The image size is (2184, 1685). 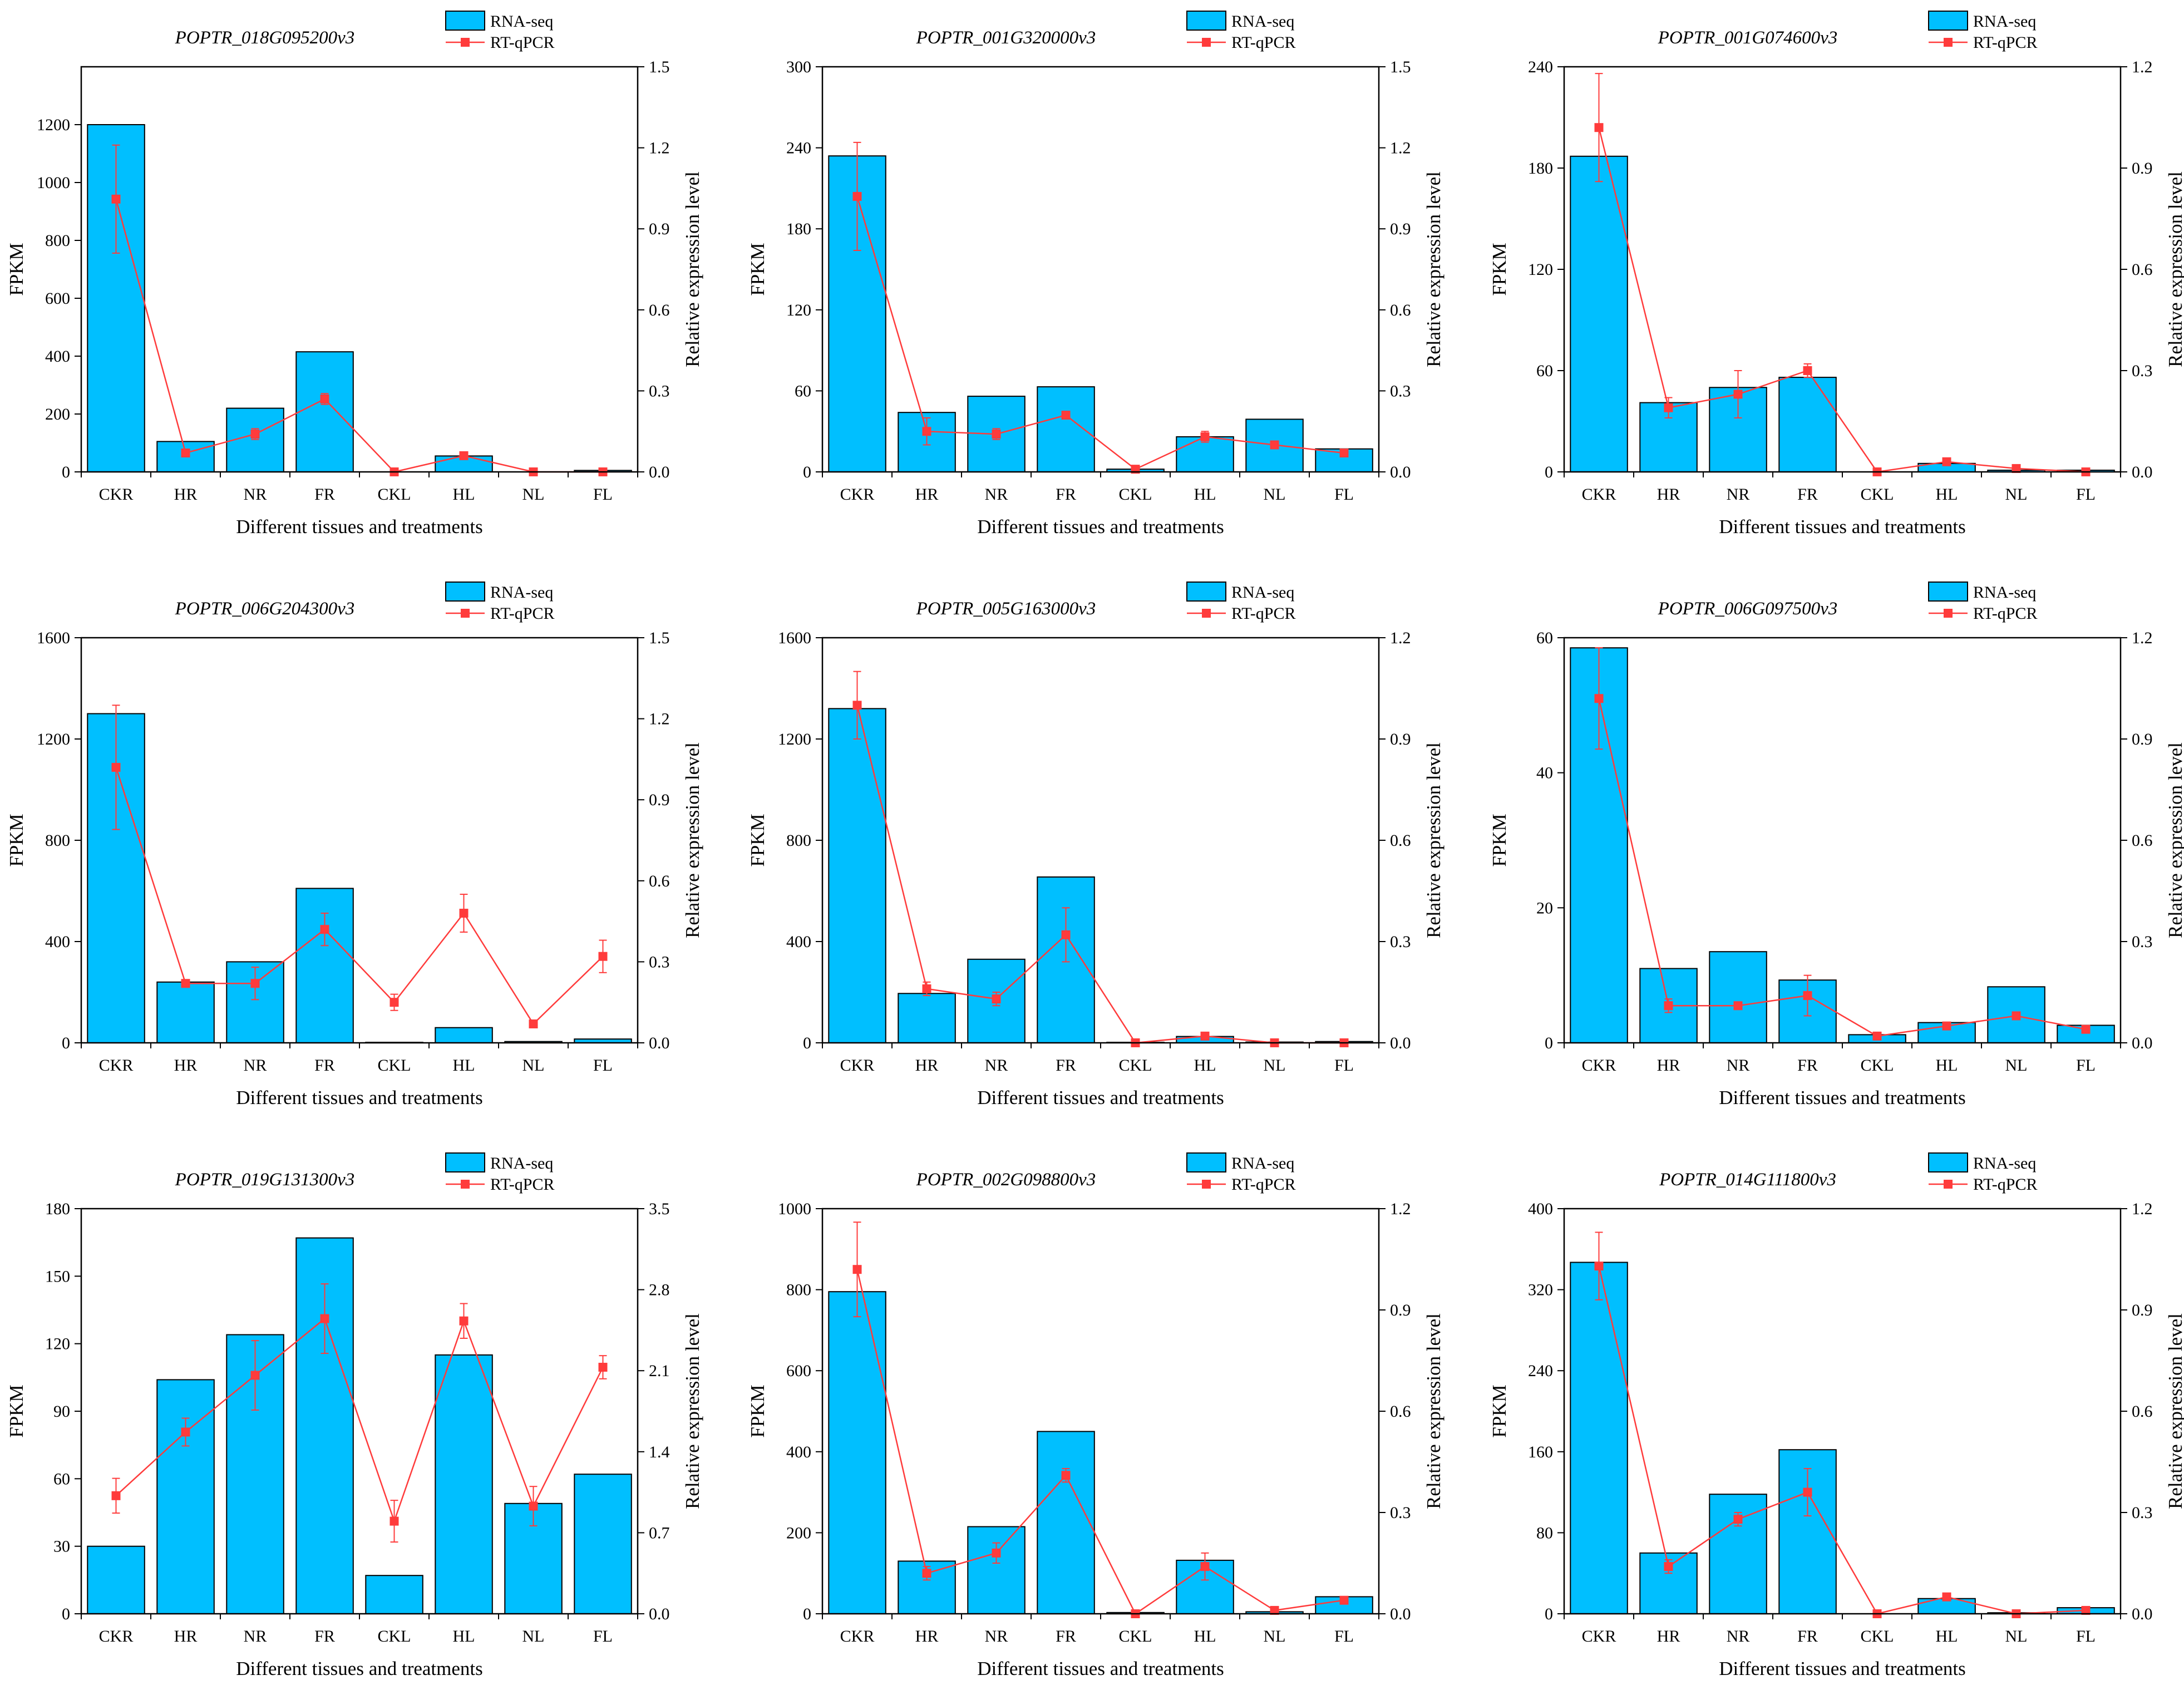 What do you see at coordinates (2142, 269) in the screenshot?
I see `y2-tick-label: 0.6` at bounding box center [2142, 269].